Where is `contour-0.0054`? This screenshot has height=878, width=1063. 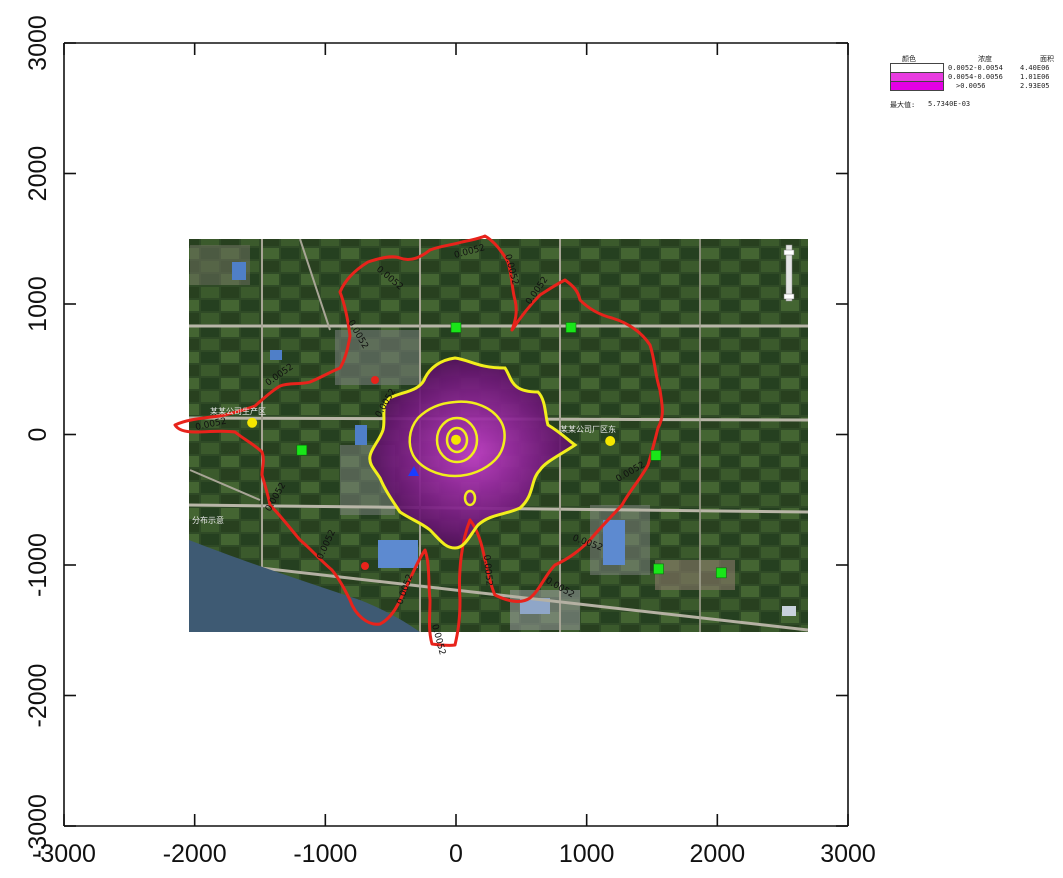
contour-0.0054 is located at coordinates (473, 453).